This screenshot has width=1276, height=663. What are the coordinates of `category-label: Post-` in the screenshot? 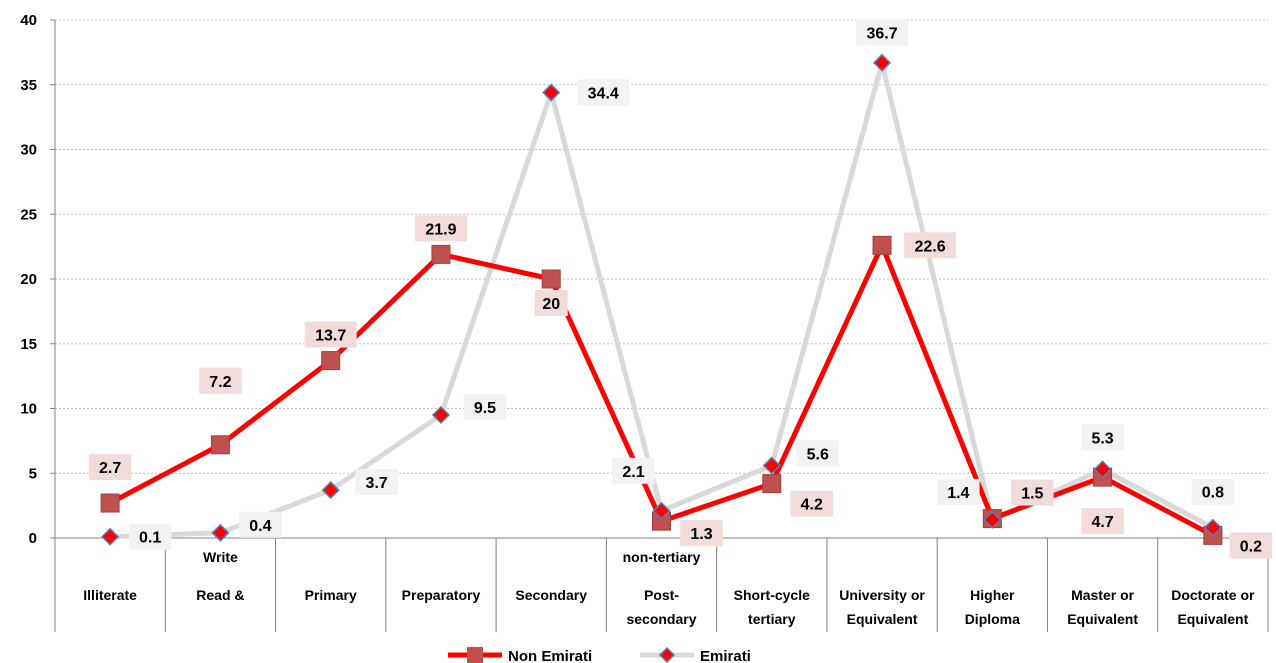 It's located at (661, 595).